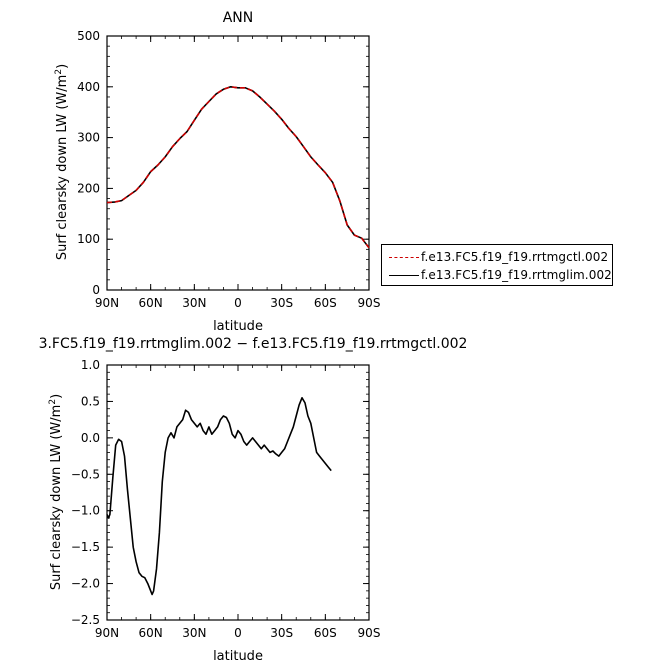 Image resolution: width=662 pixels, height=668 pixels. What do you see at coordinates (404, 257) in the screenshot?
I see `legend-swatch-ctl` at bounding box center [404, 257].